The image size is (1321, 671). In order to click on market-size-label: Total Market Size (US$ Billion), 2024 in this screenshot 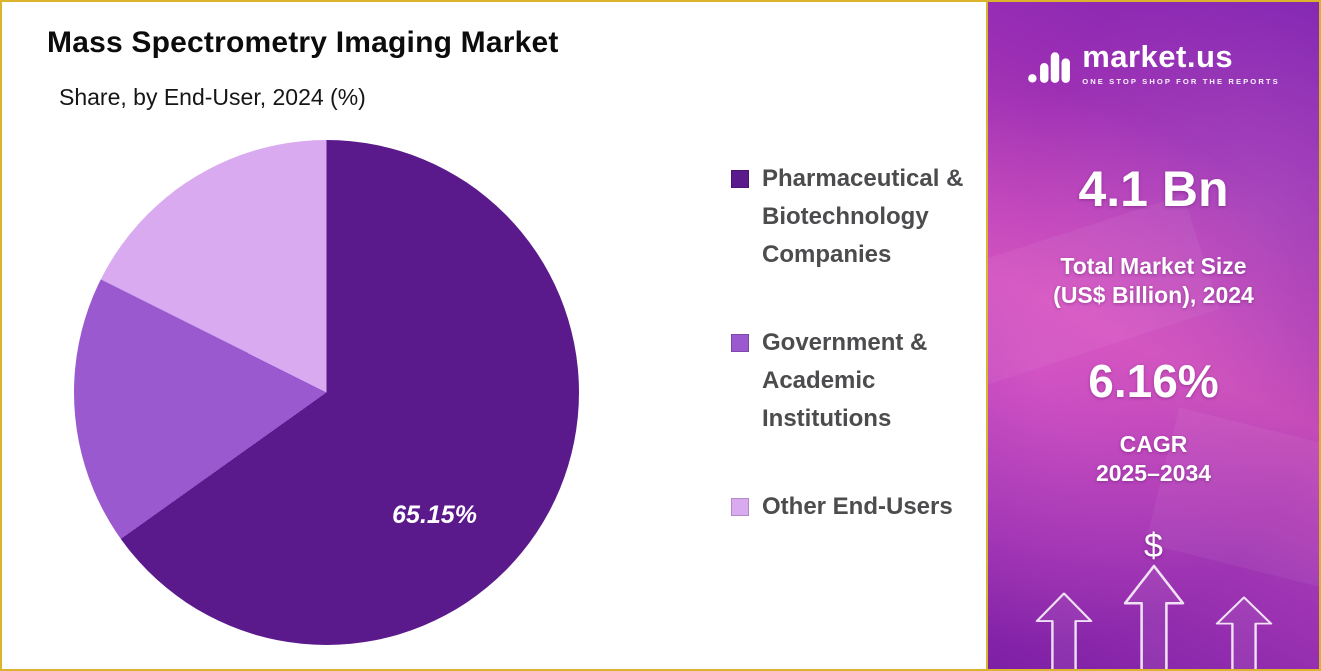, I will do `click(1153, 281)`.